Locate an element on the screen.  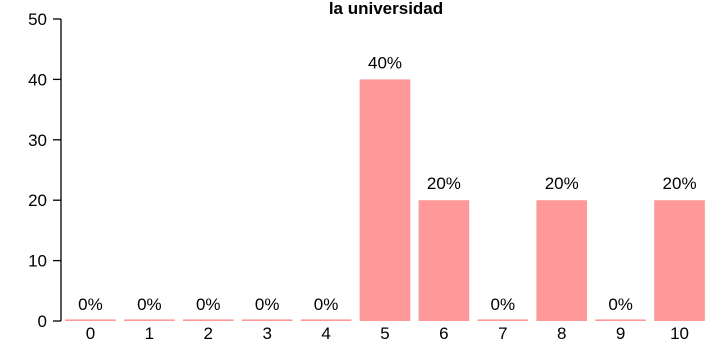
x-tick-label-10: 10 is located at coordinates (679, 333).